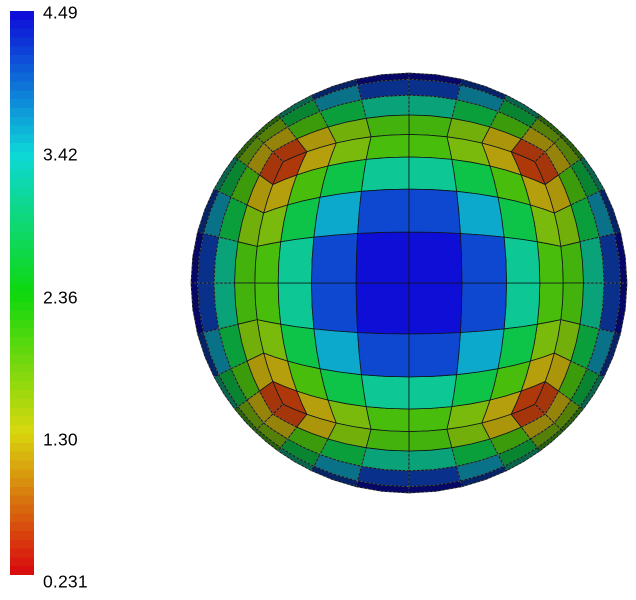 Image resolution: width=636 pixels, height=600 pixels. Describe the element at coordinates (65, 581) in the screenshot. I see `colorbar-tick-min: 0.231` at that location.